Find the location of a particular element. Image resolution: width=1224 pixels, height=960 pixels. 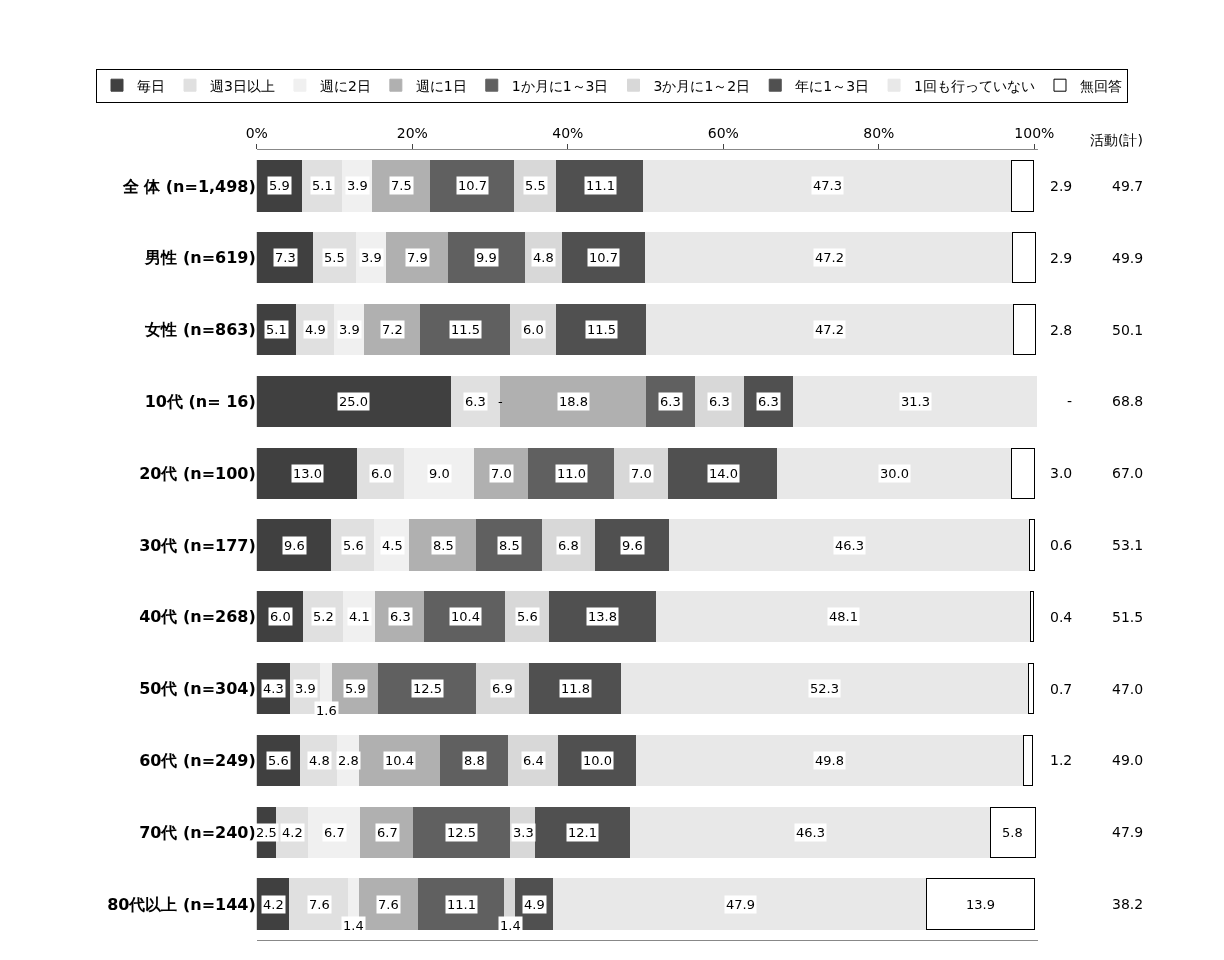

legend-label: 年に1～3日 is located at coordinates (832, 85).